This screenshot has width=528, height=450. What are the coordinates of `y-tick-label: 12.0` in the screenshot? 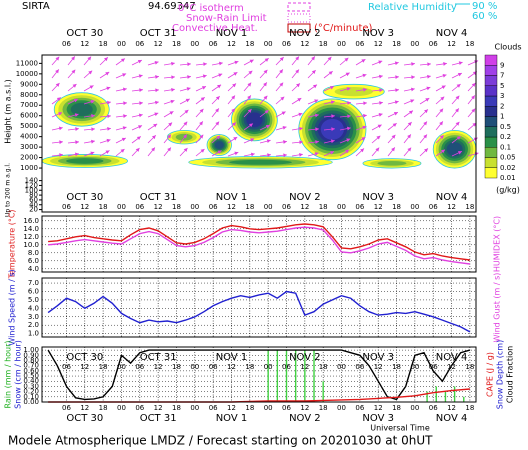 It's located at (31, 237).